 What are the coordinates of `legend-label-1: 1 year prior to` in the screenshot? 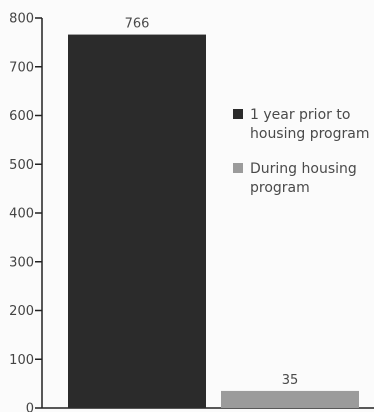 It's located at (300, 115).